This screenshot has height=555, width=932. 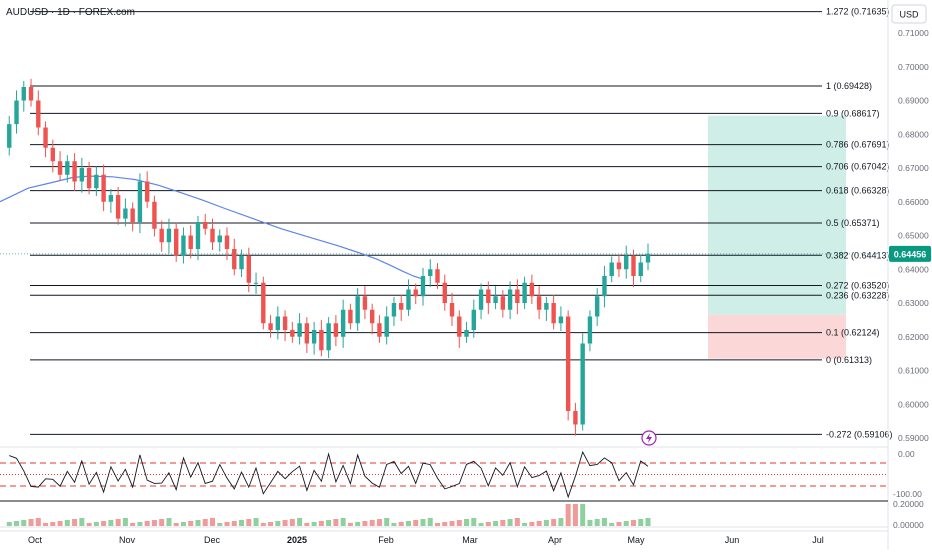 What do you see at coordinates (853, 223) in the screenshot?
I see `fib-label: 0.5 (0.65371)` at bounding box center [853, 223].